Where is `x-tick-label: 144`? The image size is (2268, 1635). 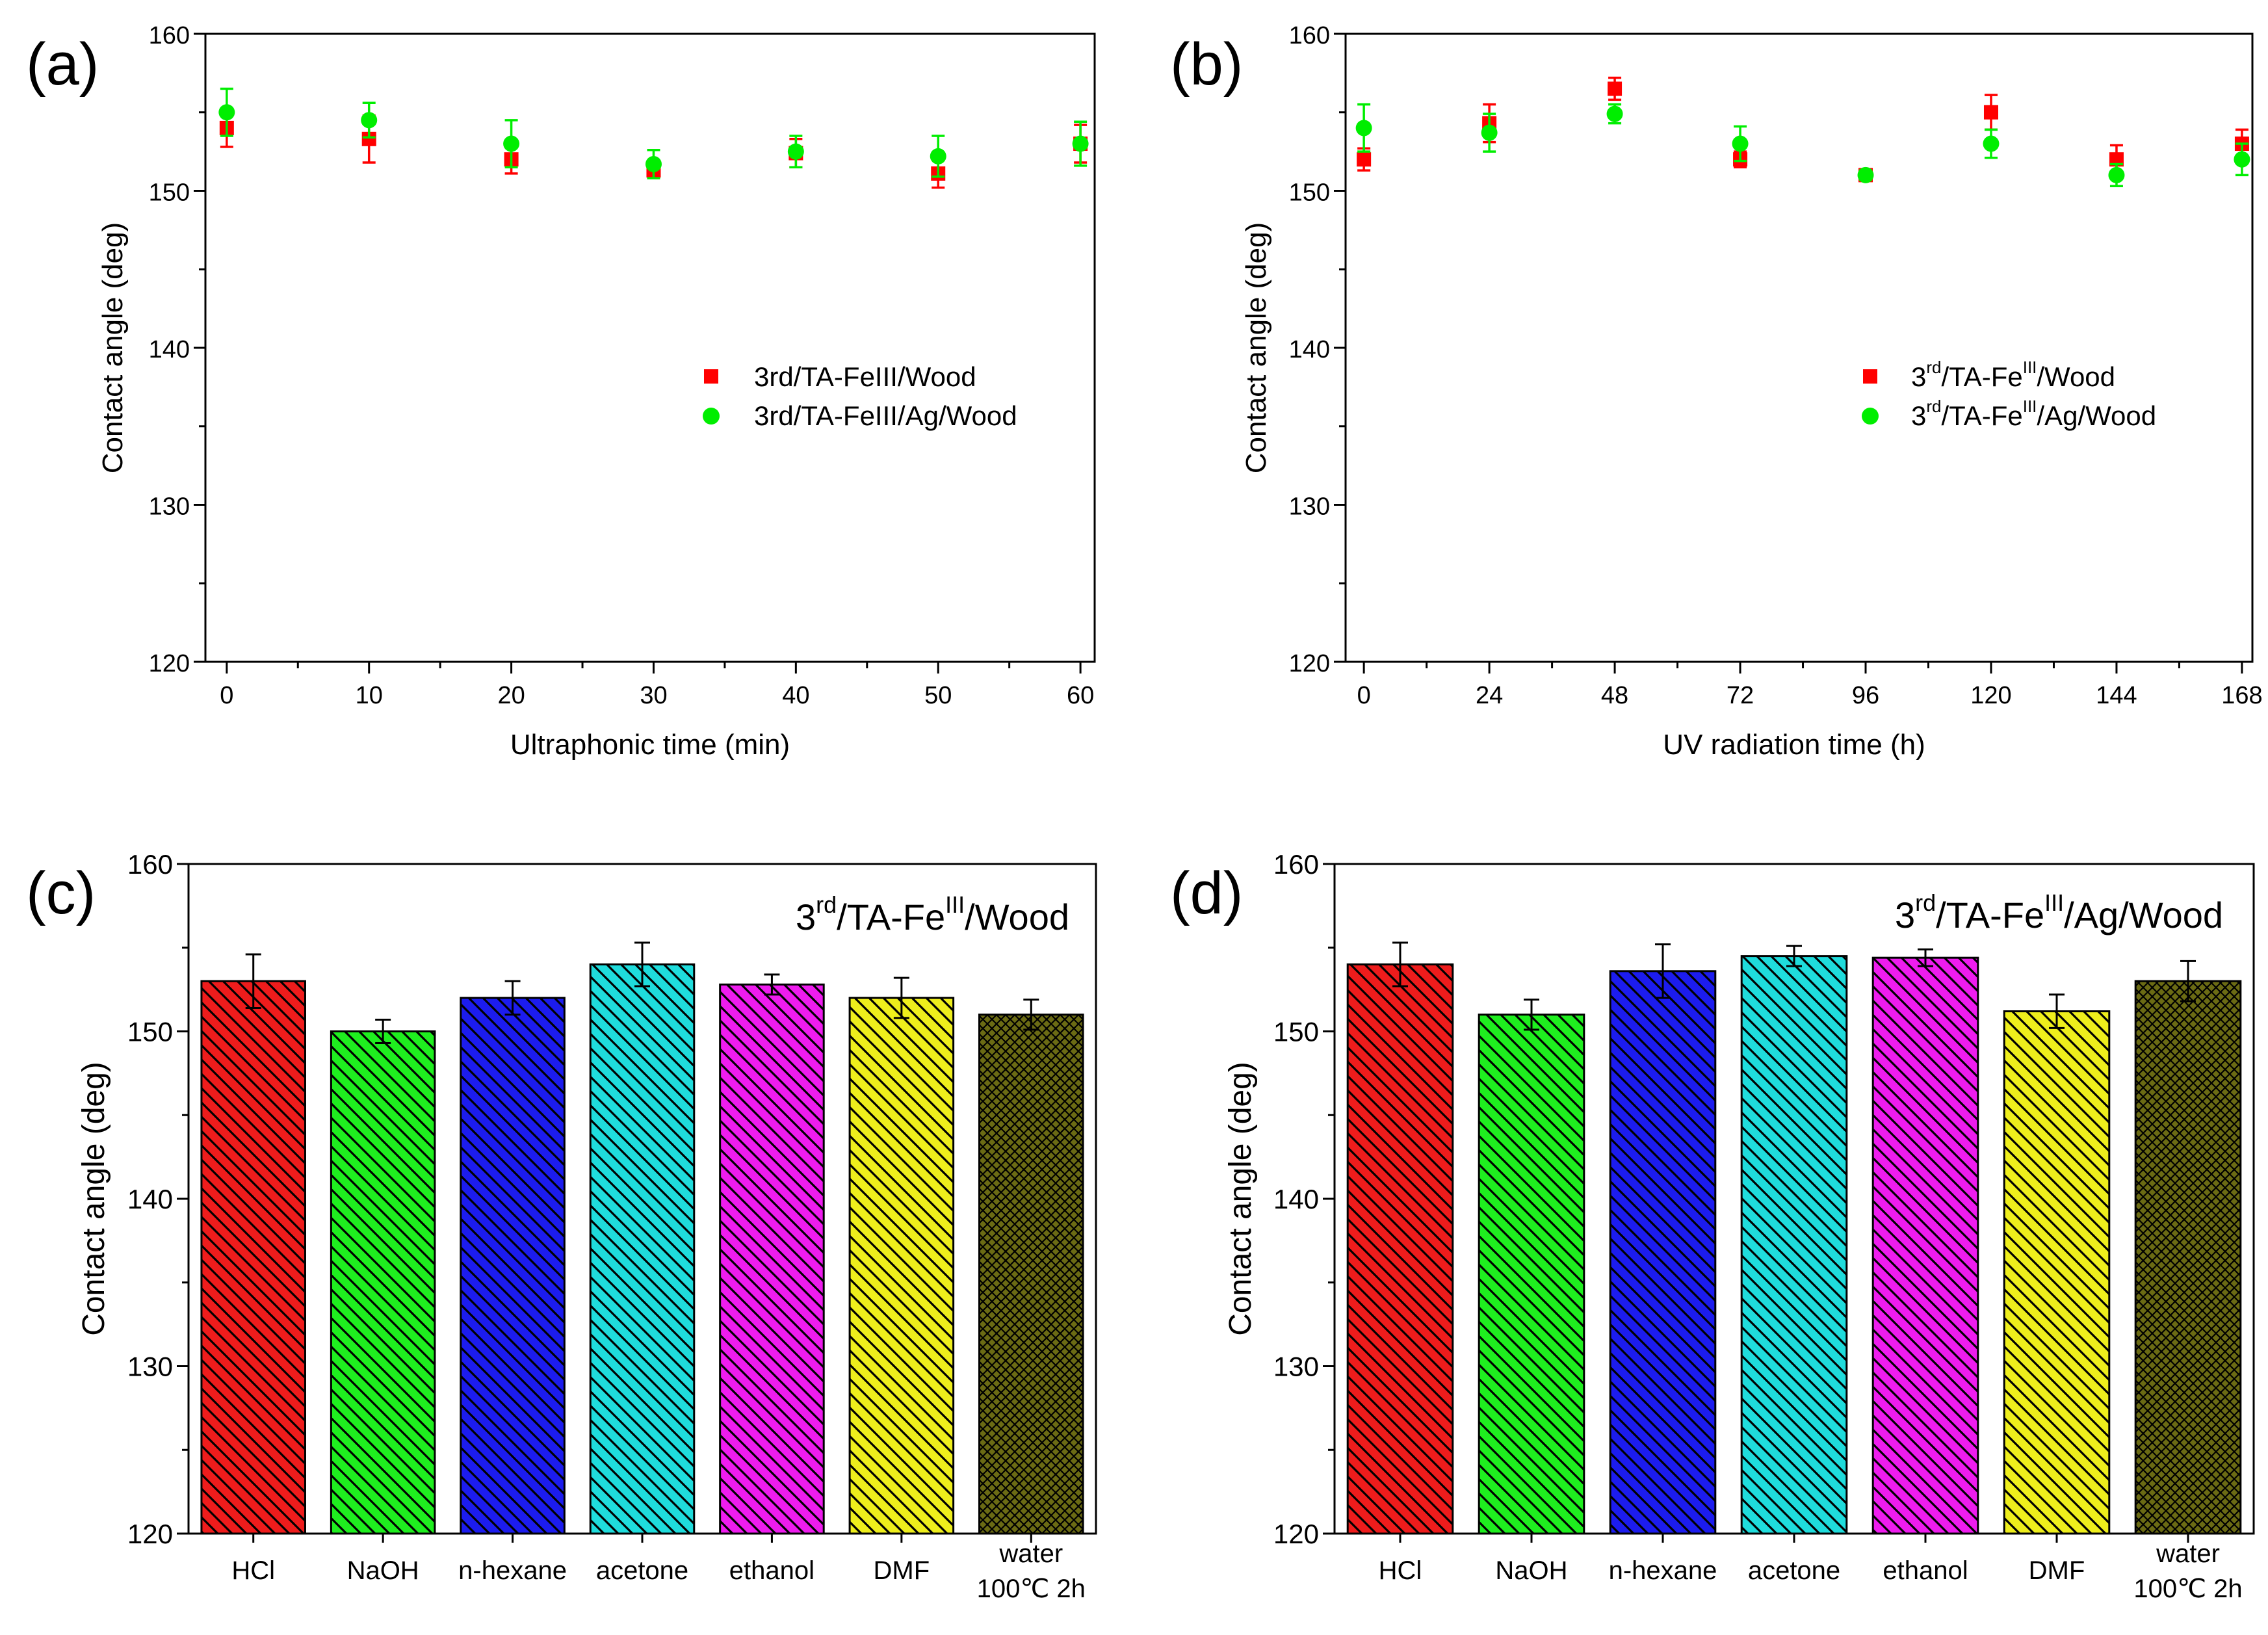
x-tick-label: 144 is located at coordinates (2116, 695).